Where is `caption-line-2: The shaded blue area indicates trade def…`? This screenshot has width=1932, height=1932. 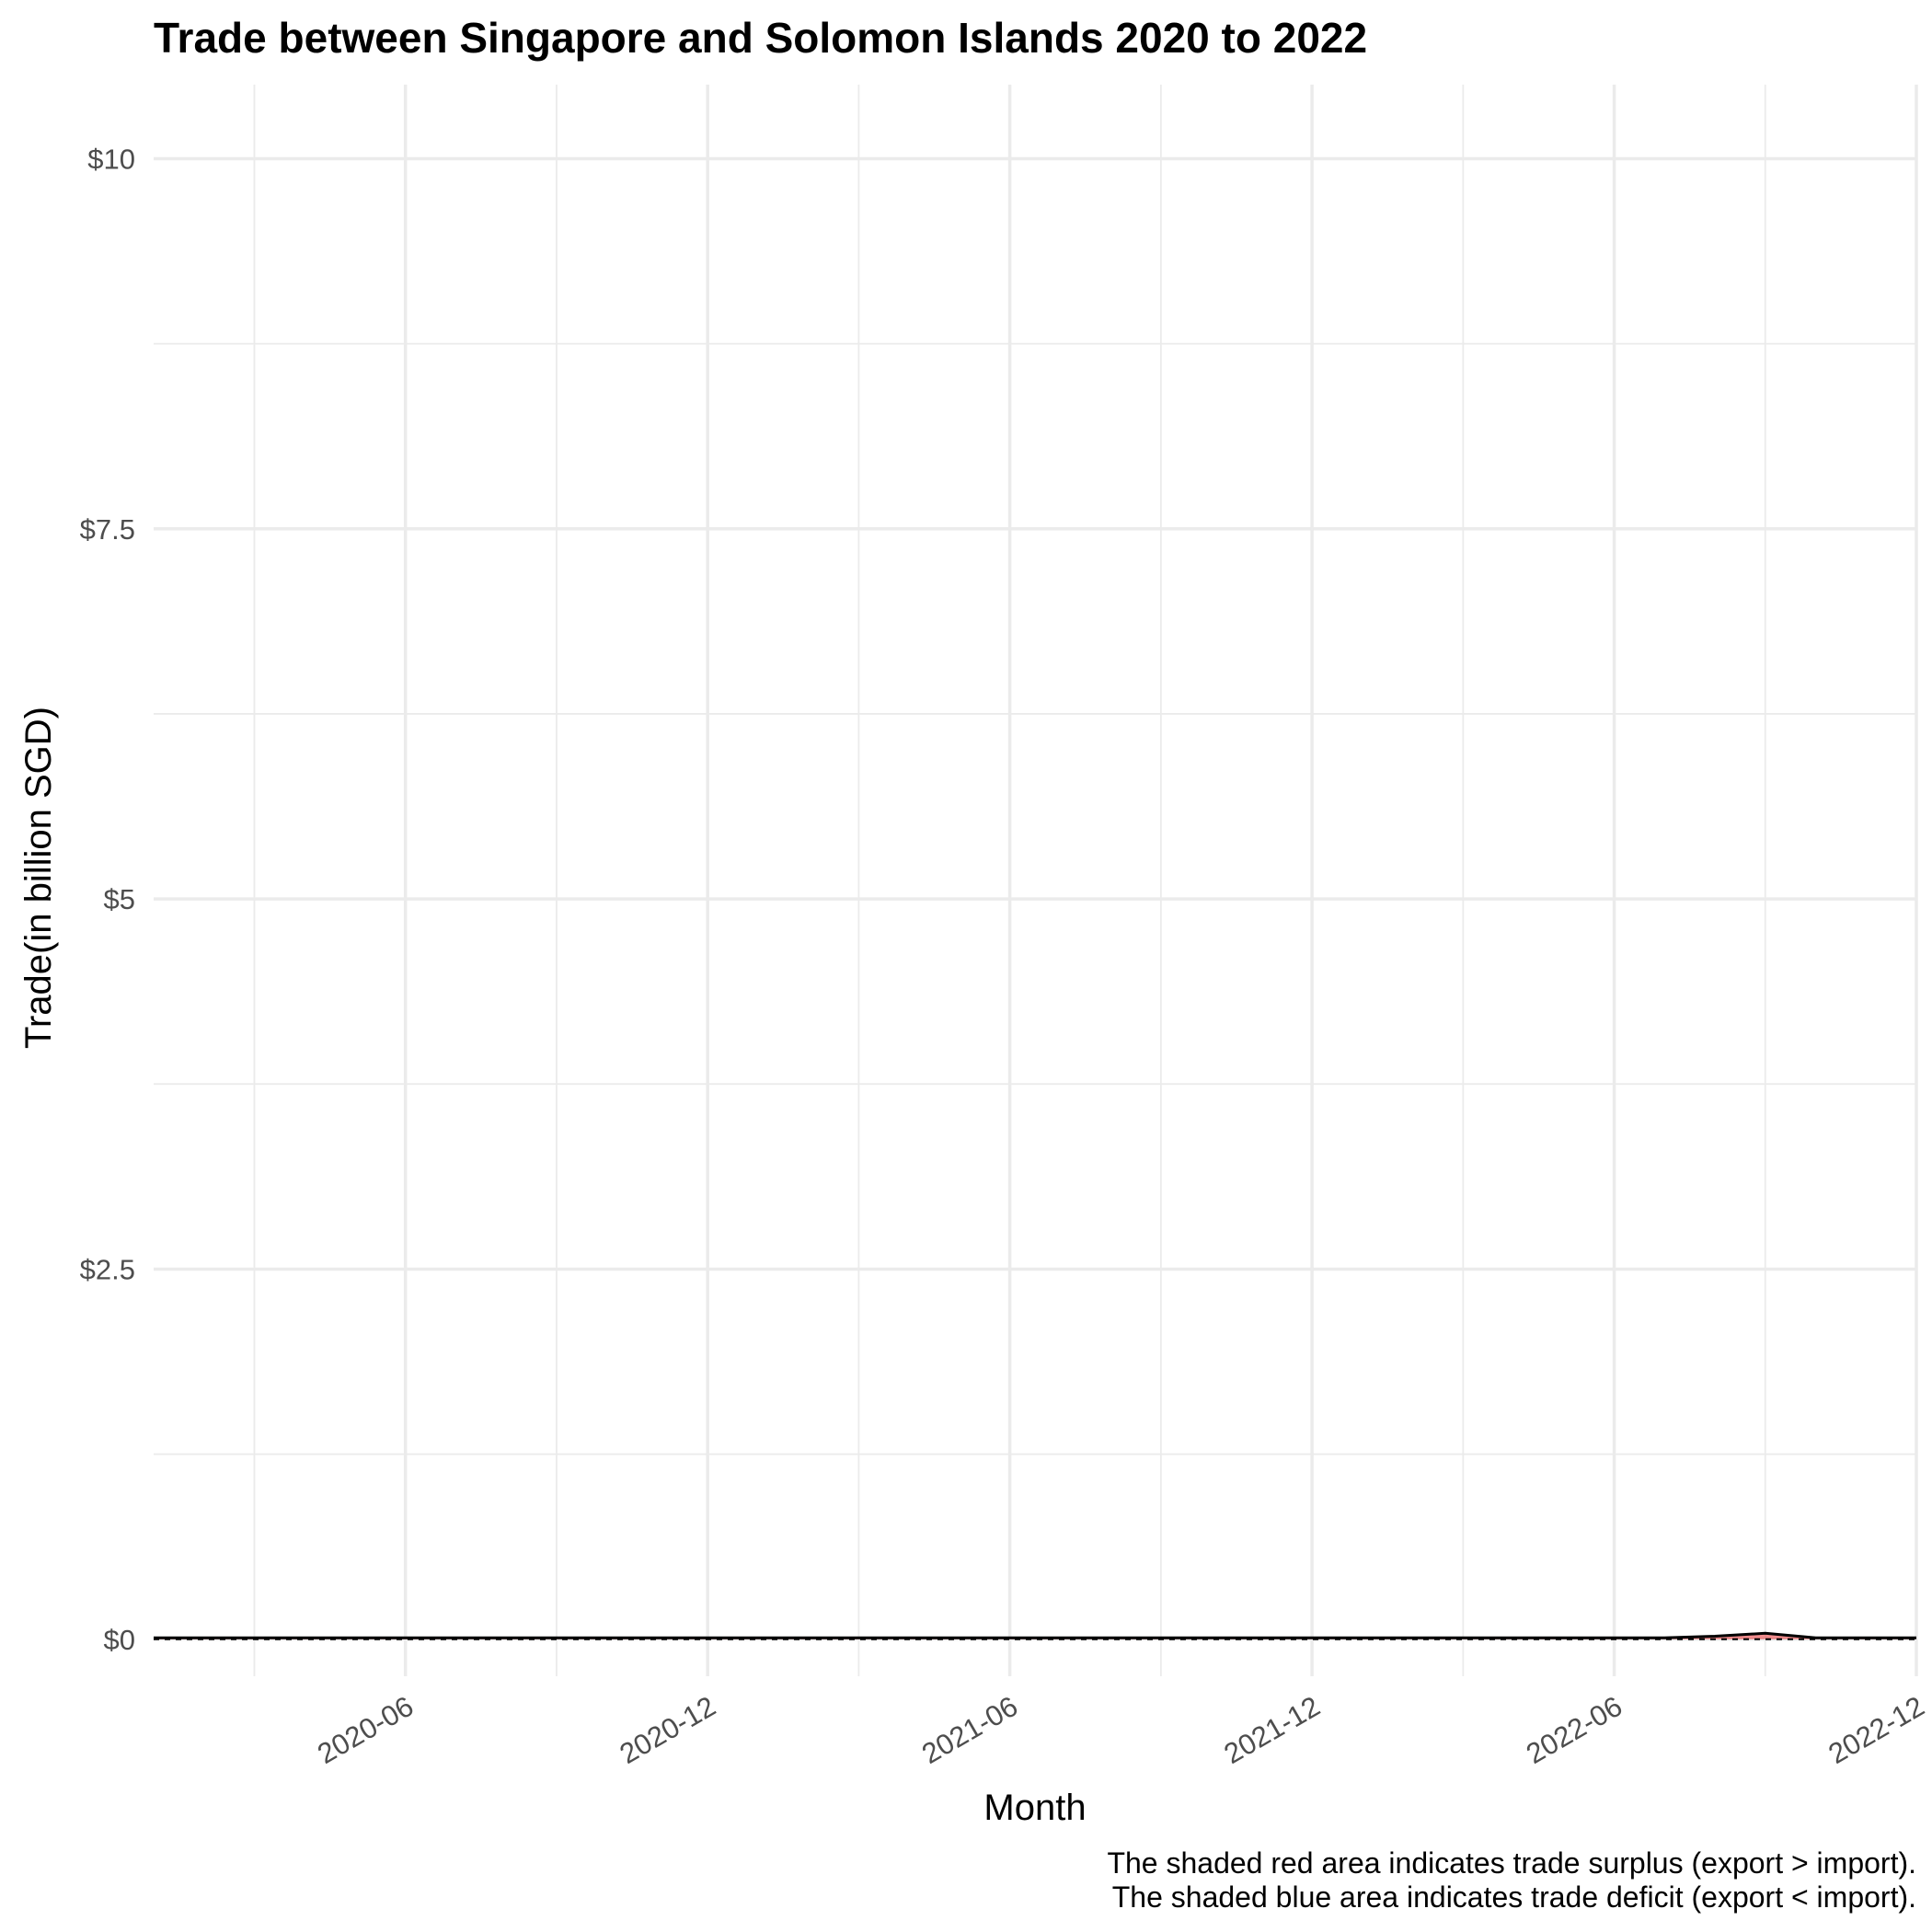
caption-line-2: The shaded blue area indicates trade def… is located at coordinates (1514, 1897).